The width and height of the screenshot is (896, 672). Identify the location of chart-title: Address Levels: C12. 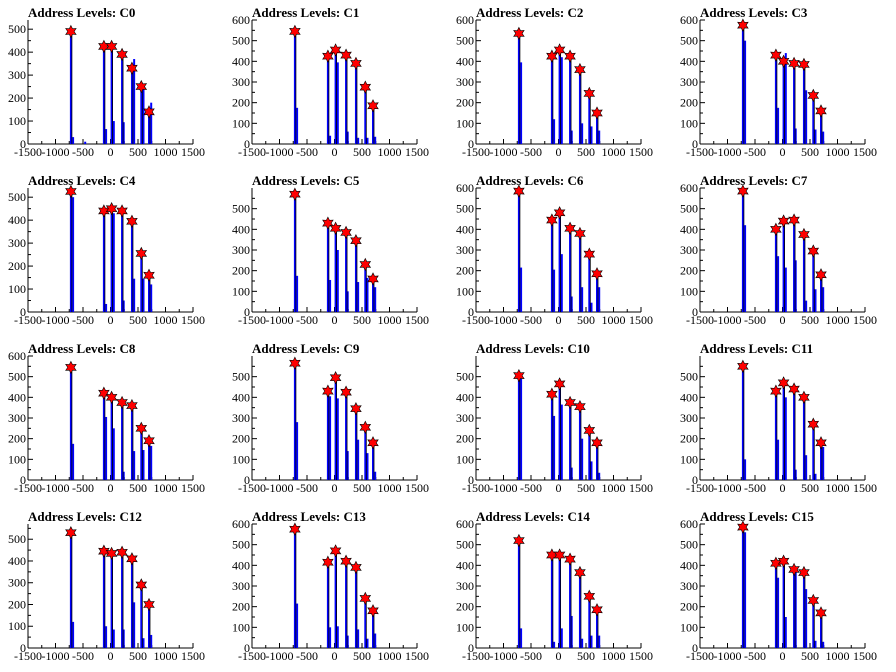
(85, 516).